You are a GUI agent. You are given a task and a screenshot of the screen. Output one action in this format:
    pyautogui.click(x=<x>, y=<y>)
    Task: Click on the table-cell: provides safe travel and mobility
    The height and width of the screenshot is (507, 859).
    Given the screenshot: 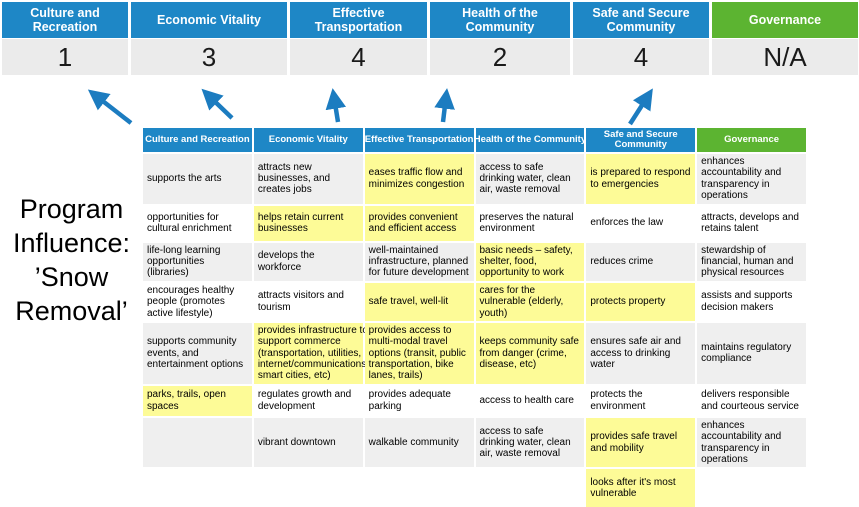 What is the action you would take?
    pyautogui.click(x=641, y=442)
    